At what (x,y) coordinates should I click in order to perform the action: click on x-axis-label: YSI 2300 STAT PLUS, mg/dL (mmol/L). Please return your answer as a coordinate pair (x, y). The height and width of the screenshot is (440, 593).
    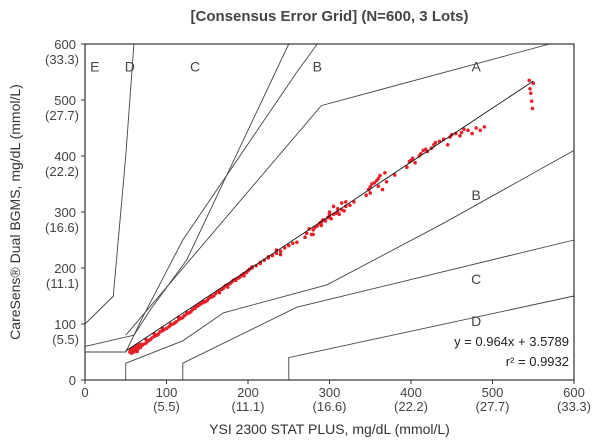
    Looking at the image, I should click on (329, 429).